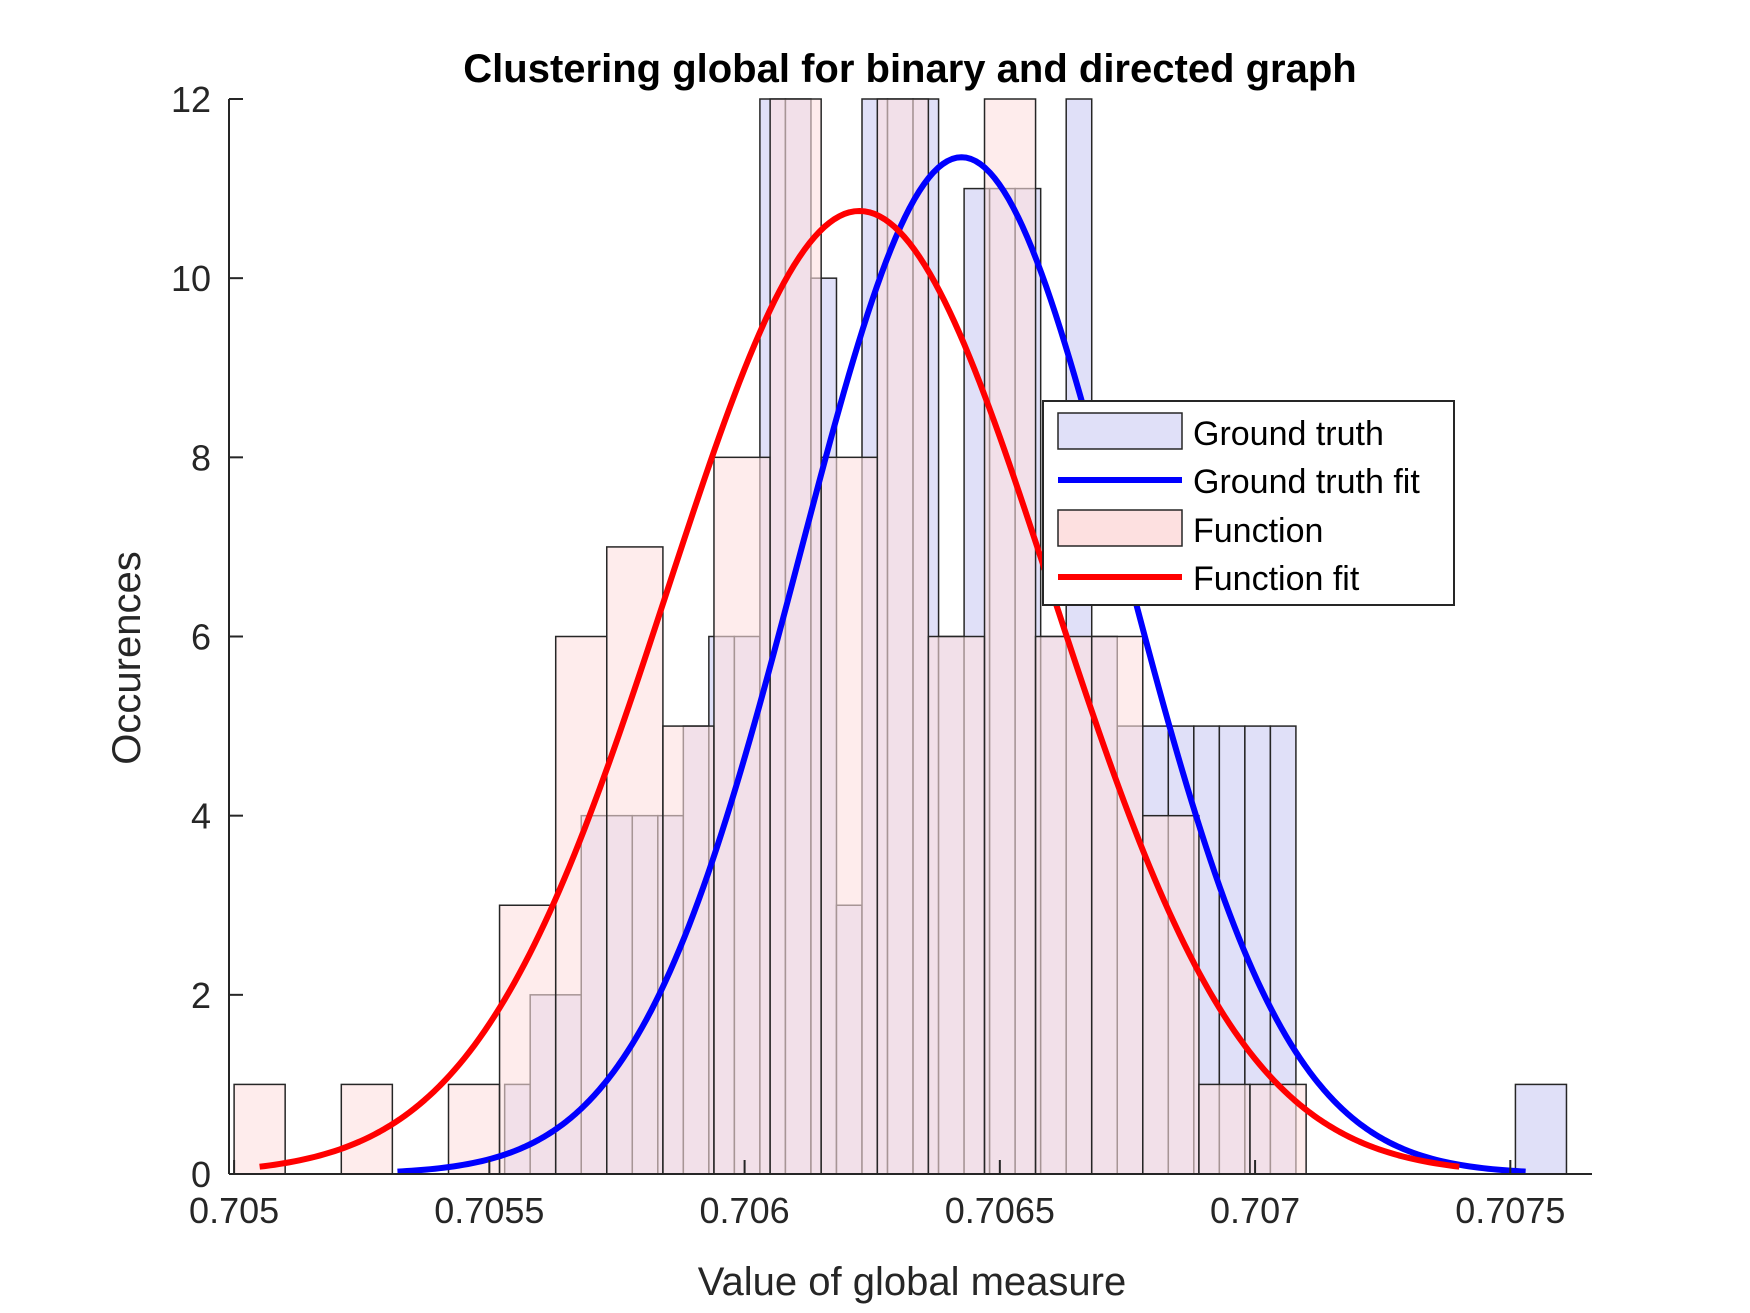 The width and height of the screenshot is (1750, 1313). What do you see at coordinates (1000, 1210) in the screenshot?
I see `x-tick-label: 0.7065` at bounding box center [1000, 1210].